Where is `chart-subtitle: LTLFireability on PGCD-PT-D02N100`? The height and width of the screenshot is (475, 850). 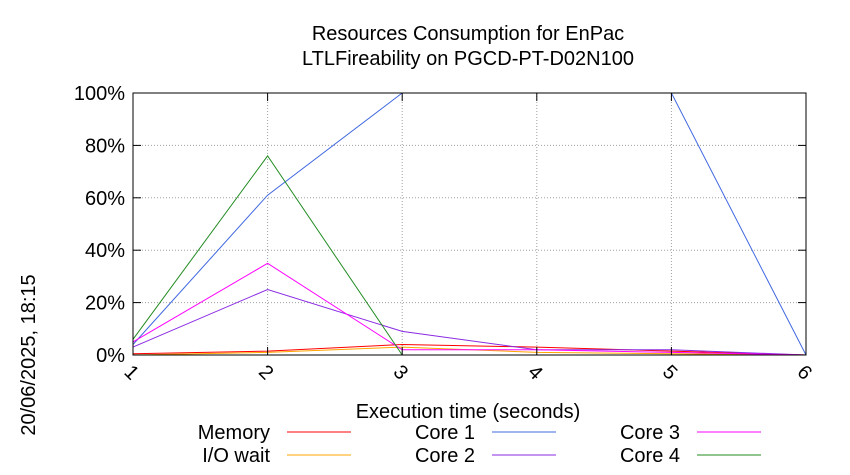
chart-subtitle: LTLFireability on PGCD-PT-D02N100 is located at coordinates (468, 59).